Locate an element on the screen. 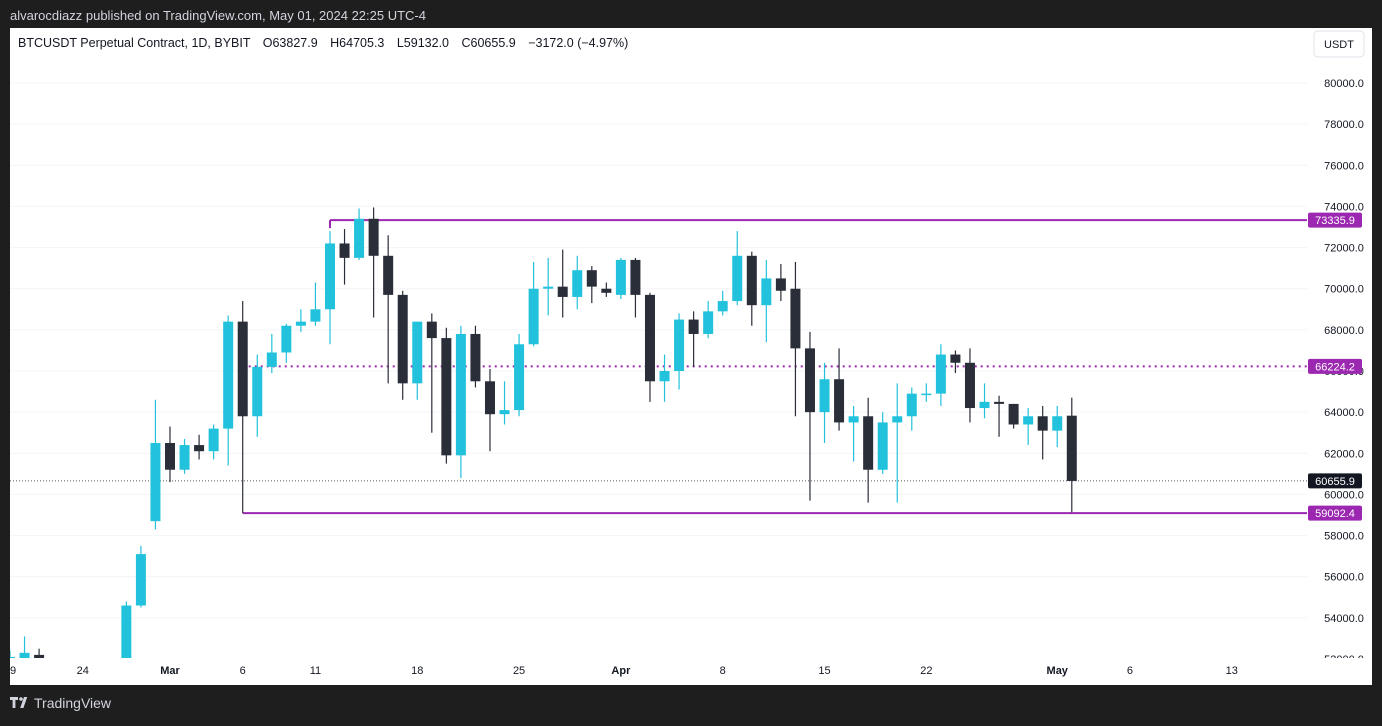 The height and width of the screenshot is (726, 1382). tradingview-logo-icon is located at coordinates (19, 702).